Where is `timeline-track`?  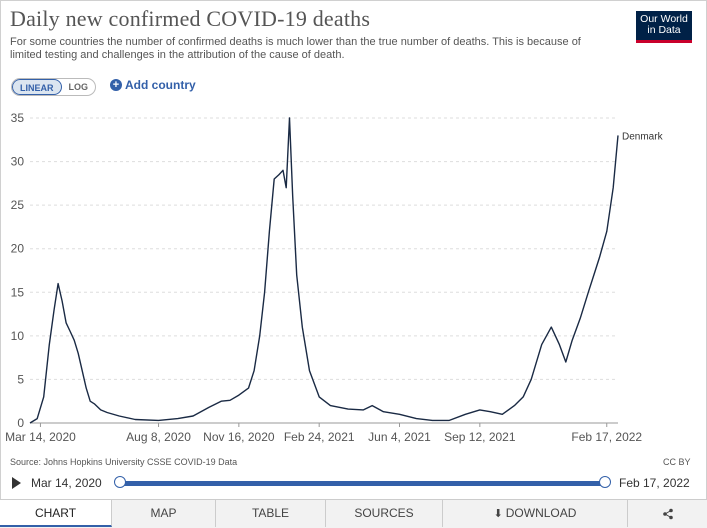 timeline-track is located at coordinates (362, 483).